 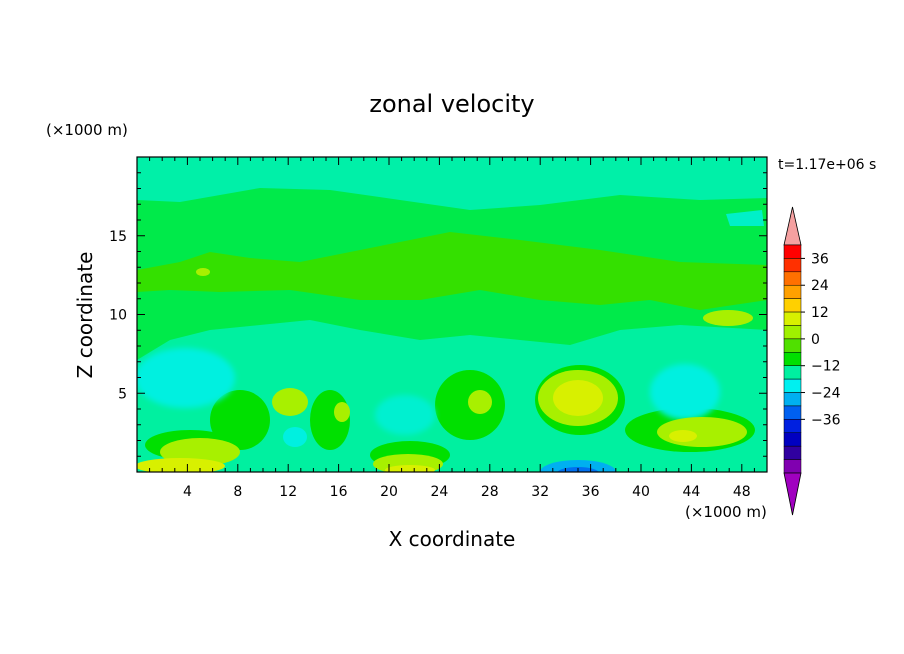 I want to click on x-tick-label: 32, so click(x=540, y=492).